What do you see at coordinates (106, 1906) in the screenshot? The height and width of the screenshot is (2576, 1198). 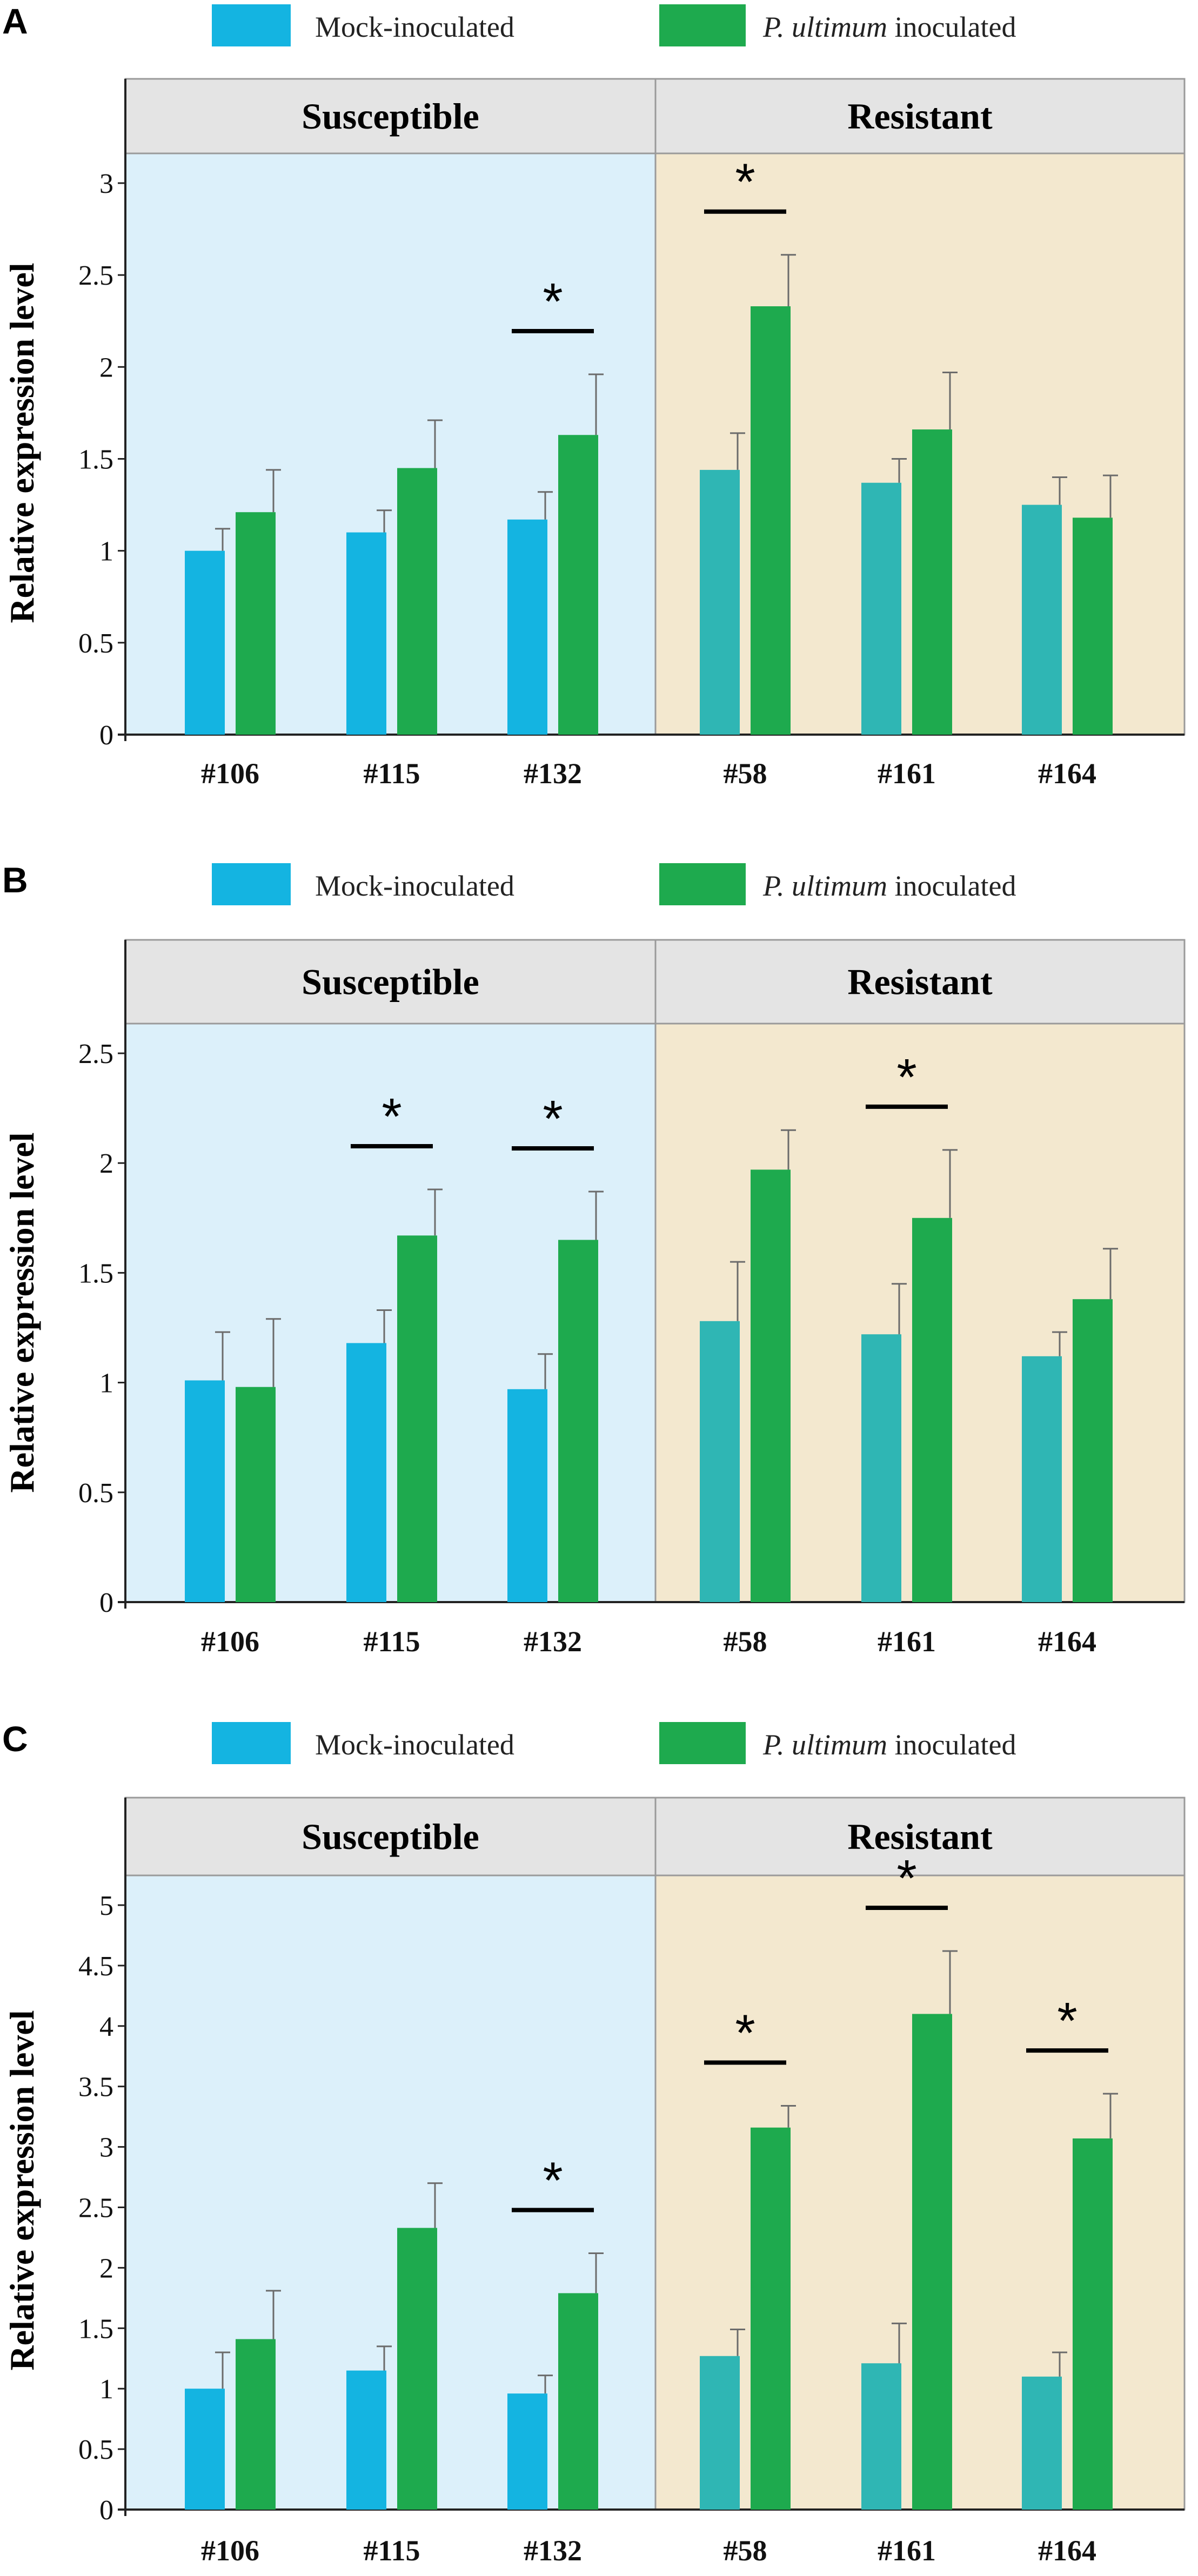 I see `y-tick-label: 5` at bounding box center [106, 1906].